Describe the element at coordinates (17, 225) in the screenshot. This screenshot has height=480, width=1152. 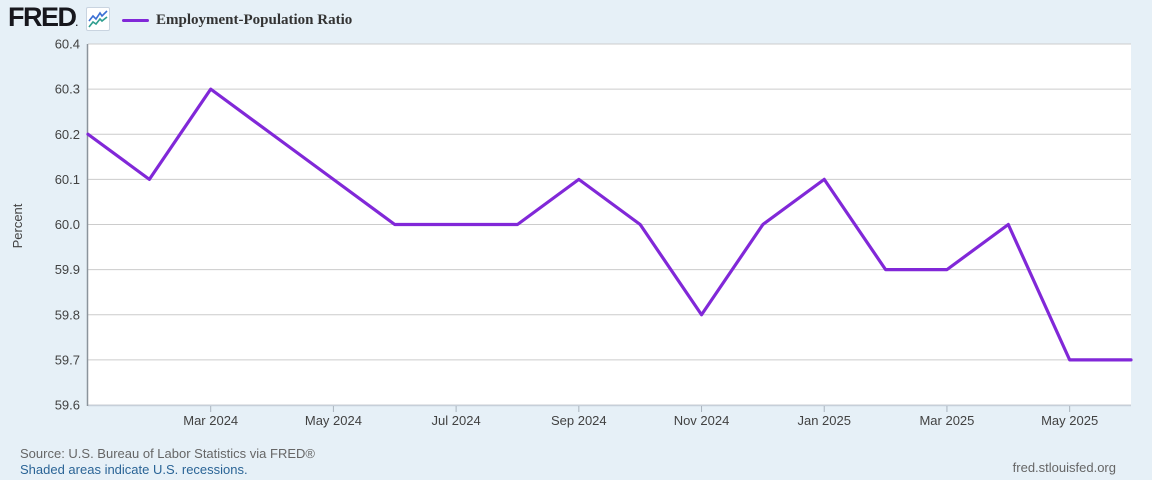
I see `y-axis-label: Percent` at that location.